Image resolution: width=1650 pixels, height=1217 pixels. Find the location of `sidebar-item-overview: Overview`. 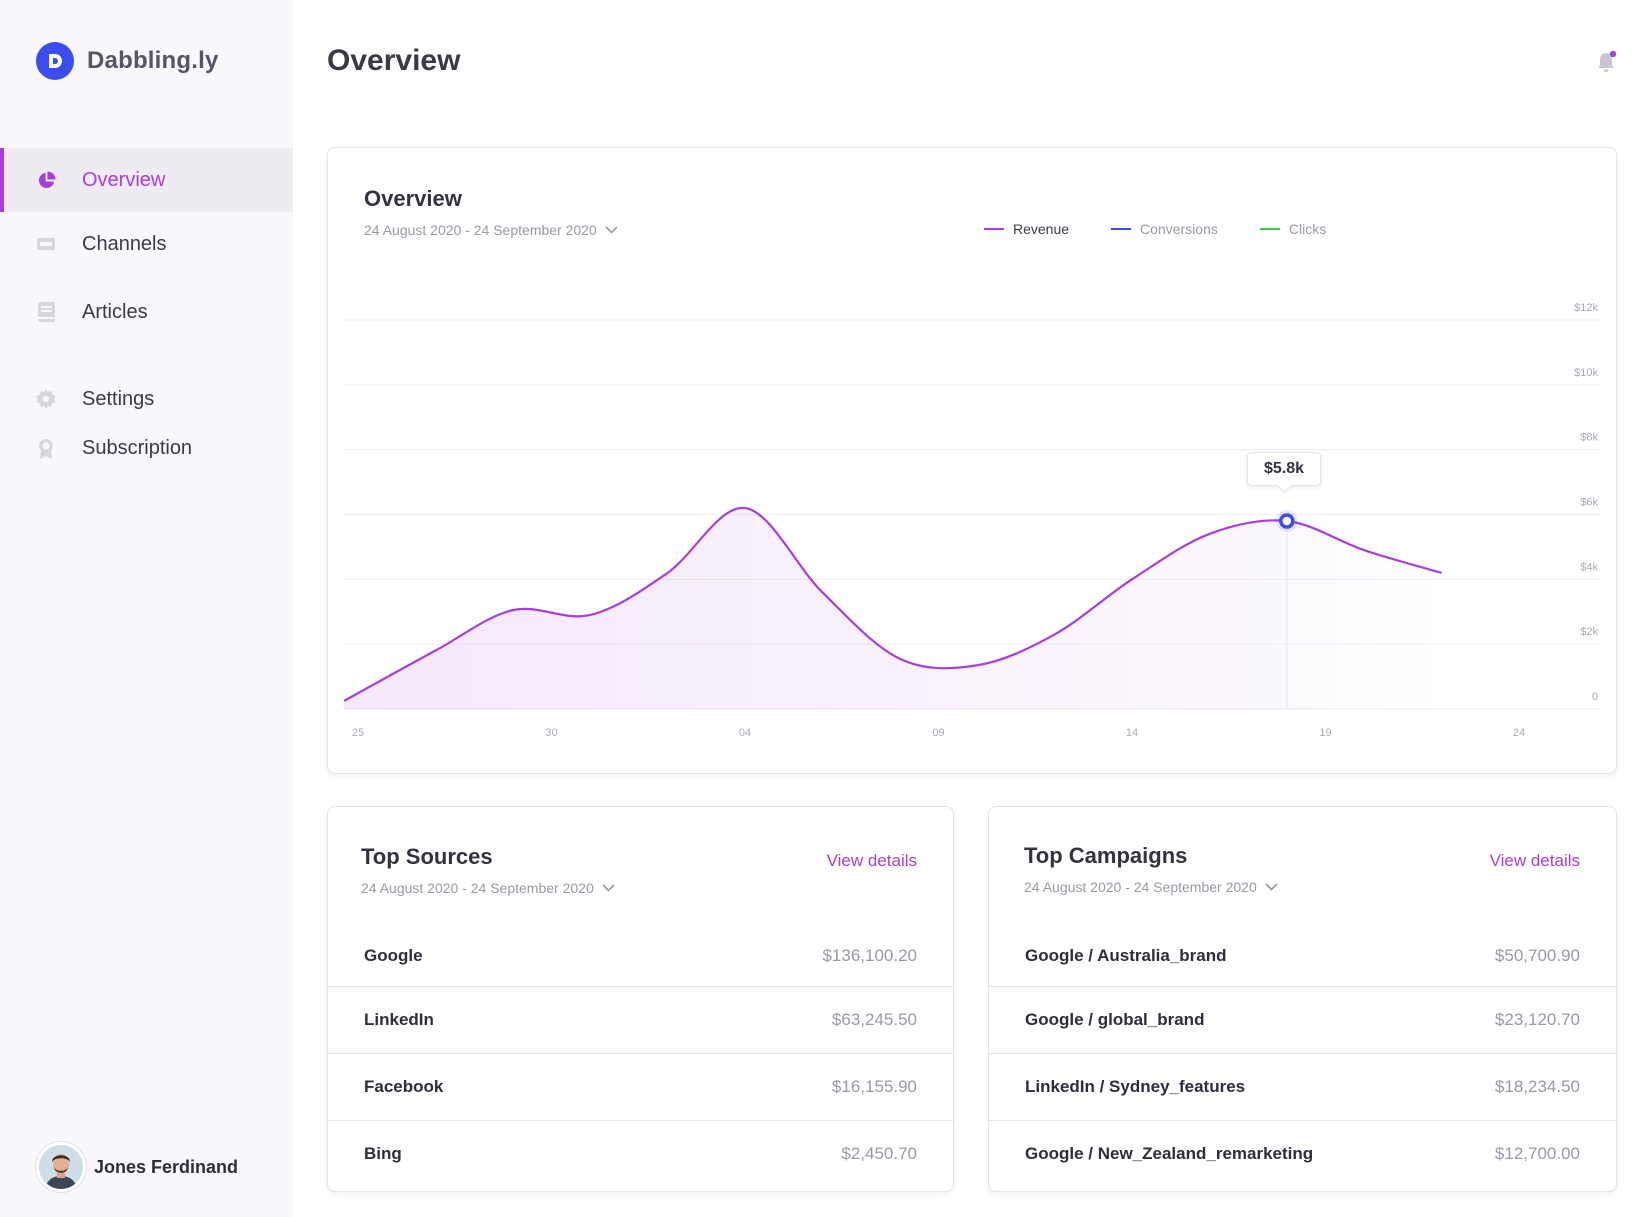

sidebar-item-overview: Overview is located at coordinates (146, 180).